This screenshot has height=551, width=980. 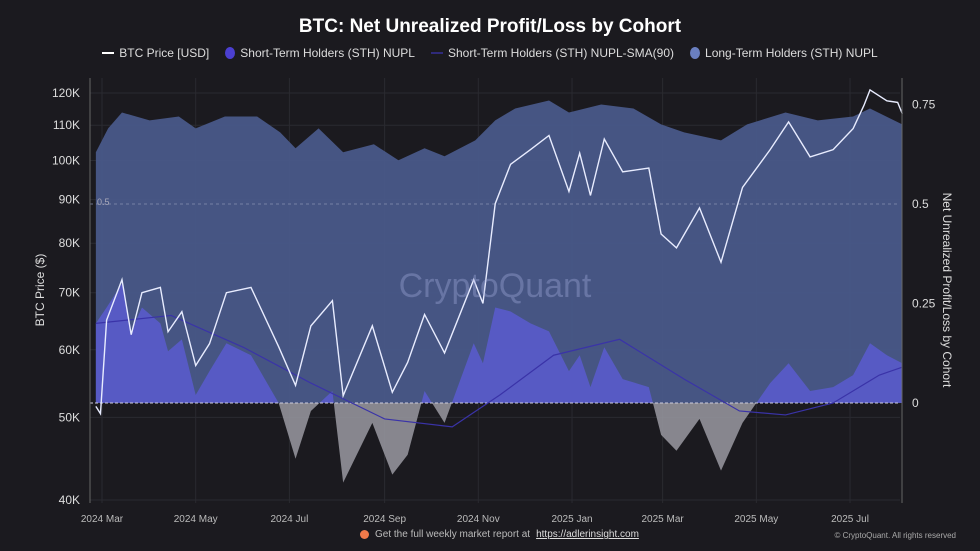 What do you see at coordinates (66, 161) in the screenshot?
I see `y-left-tick-label: 100K` at bounding box center [66, 161].